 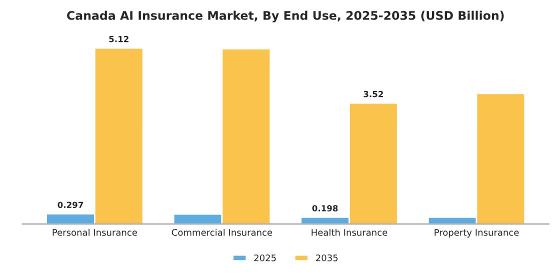 I want to click on legend-label: 2035, so click(x=327, y=258).